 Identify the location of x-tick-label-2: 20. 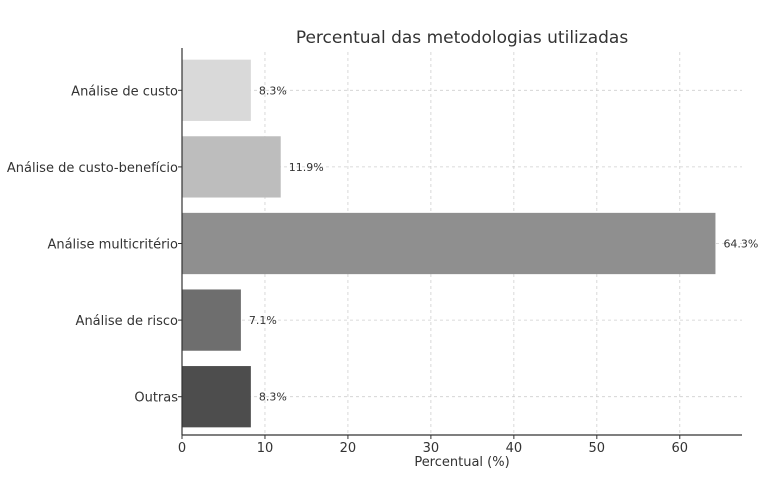
(348, 448).